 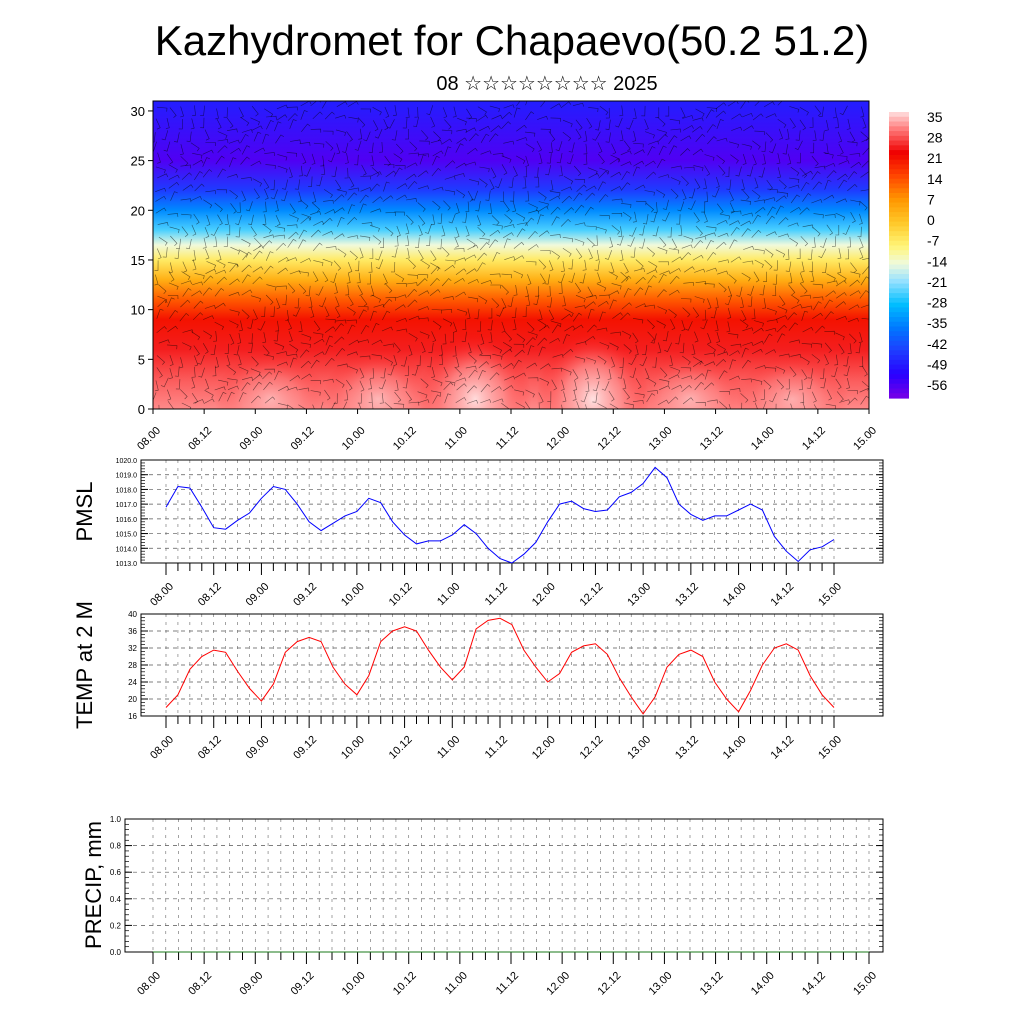 What do you see at coordinates (448, 594) in the screenshot?
I see `pmsl-x-tick-label: 11.00` at bounding box center [448, 594].